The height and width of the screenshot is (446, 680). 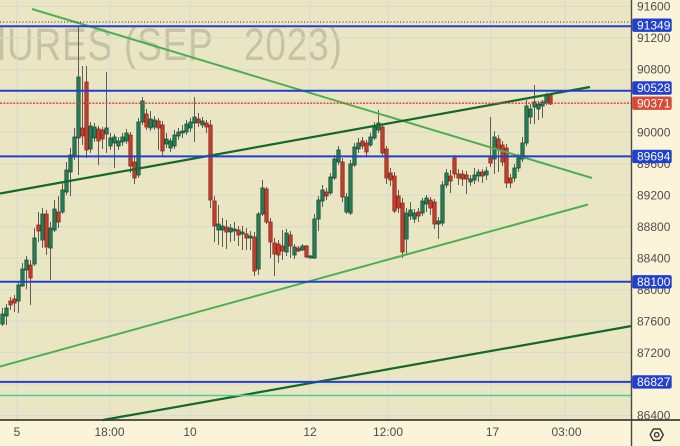 I want to click on svg-text: 5, so click(x=17, y=432).